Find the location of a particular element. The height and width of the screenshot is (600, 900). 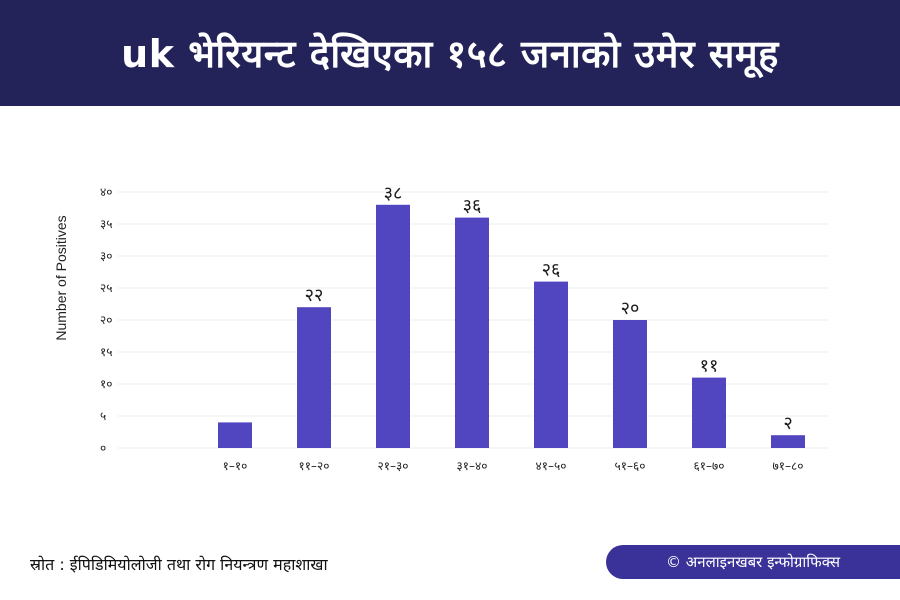

data-label: ३६ is located at coordinates (472, 206).